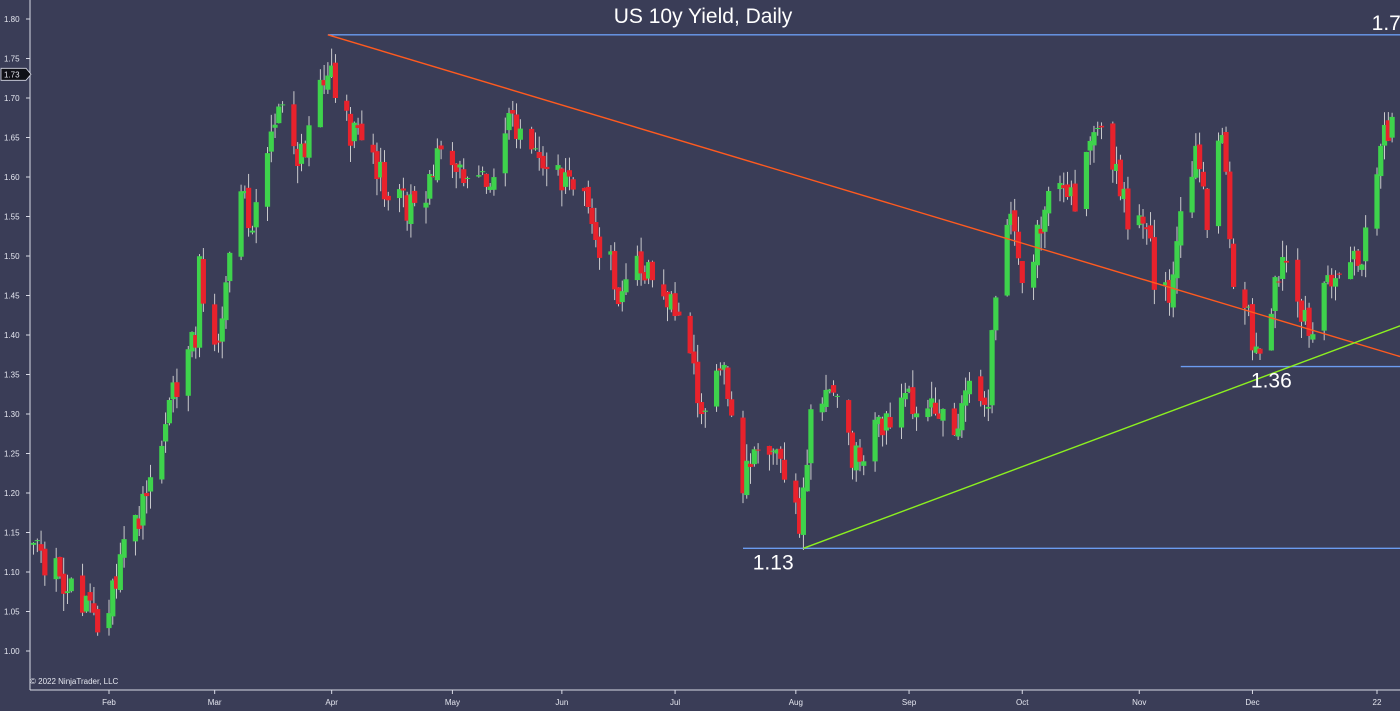 This screenshot has height=711, width=1400. I want to click on x-axis: Feb Mar Apr May Jun Jul Aug Sep Oct Nov Dec 22, so click(715, 698).